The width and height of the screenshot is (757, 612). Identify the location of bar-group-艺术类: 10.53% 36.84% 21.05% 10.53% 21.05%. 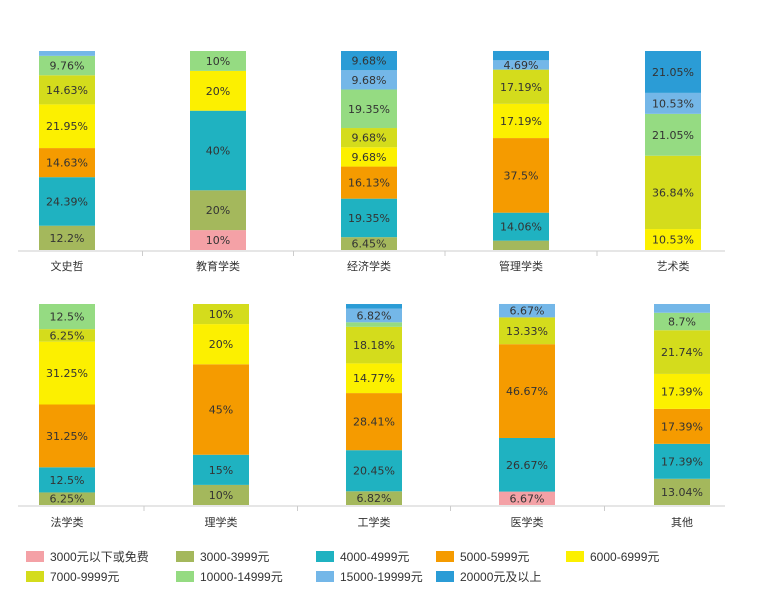
(673, 150).